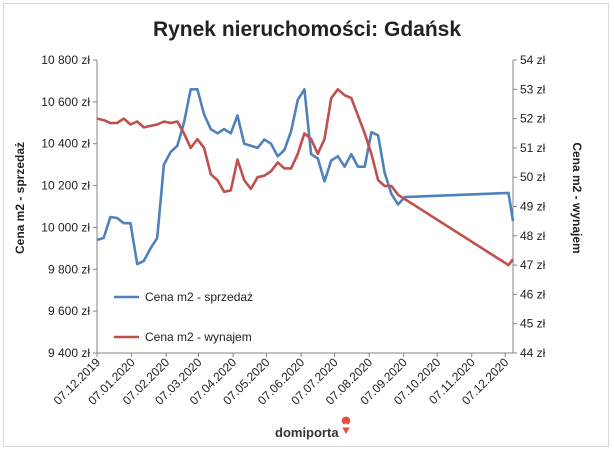  I want to click on map-pin-icon, so click(346, 420).